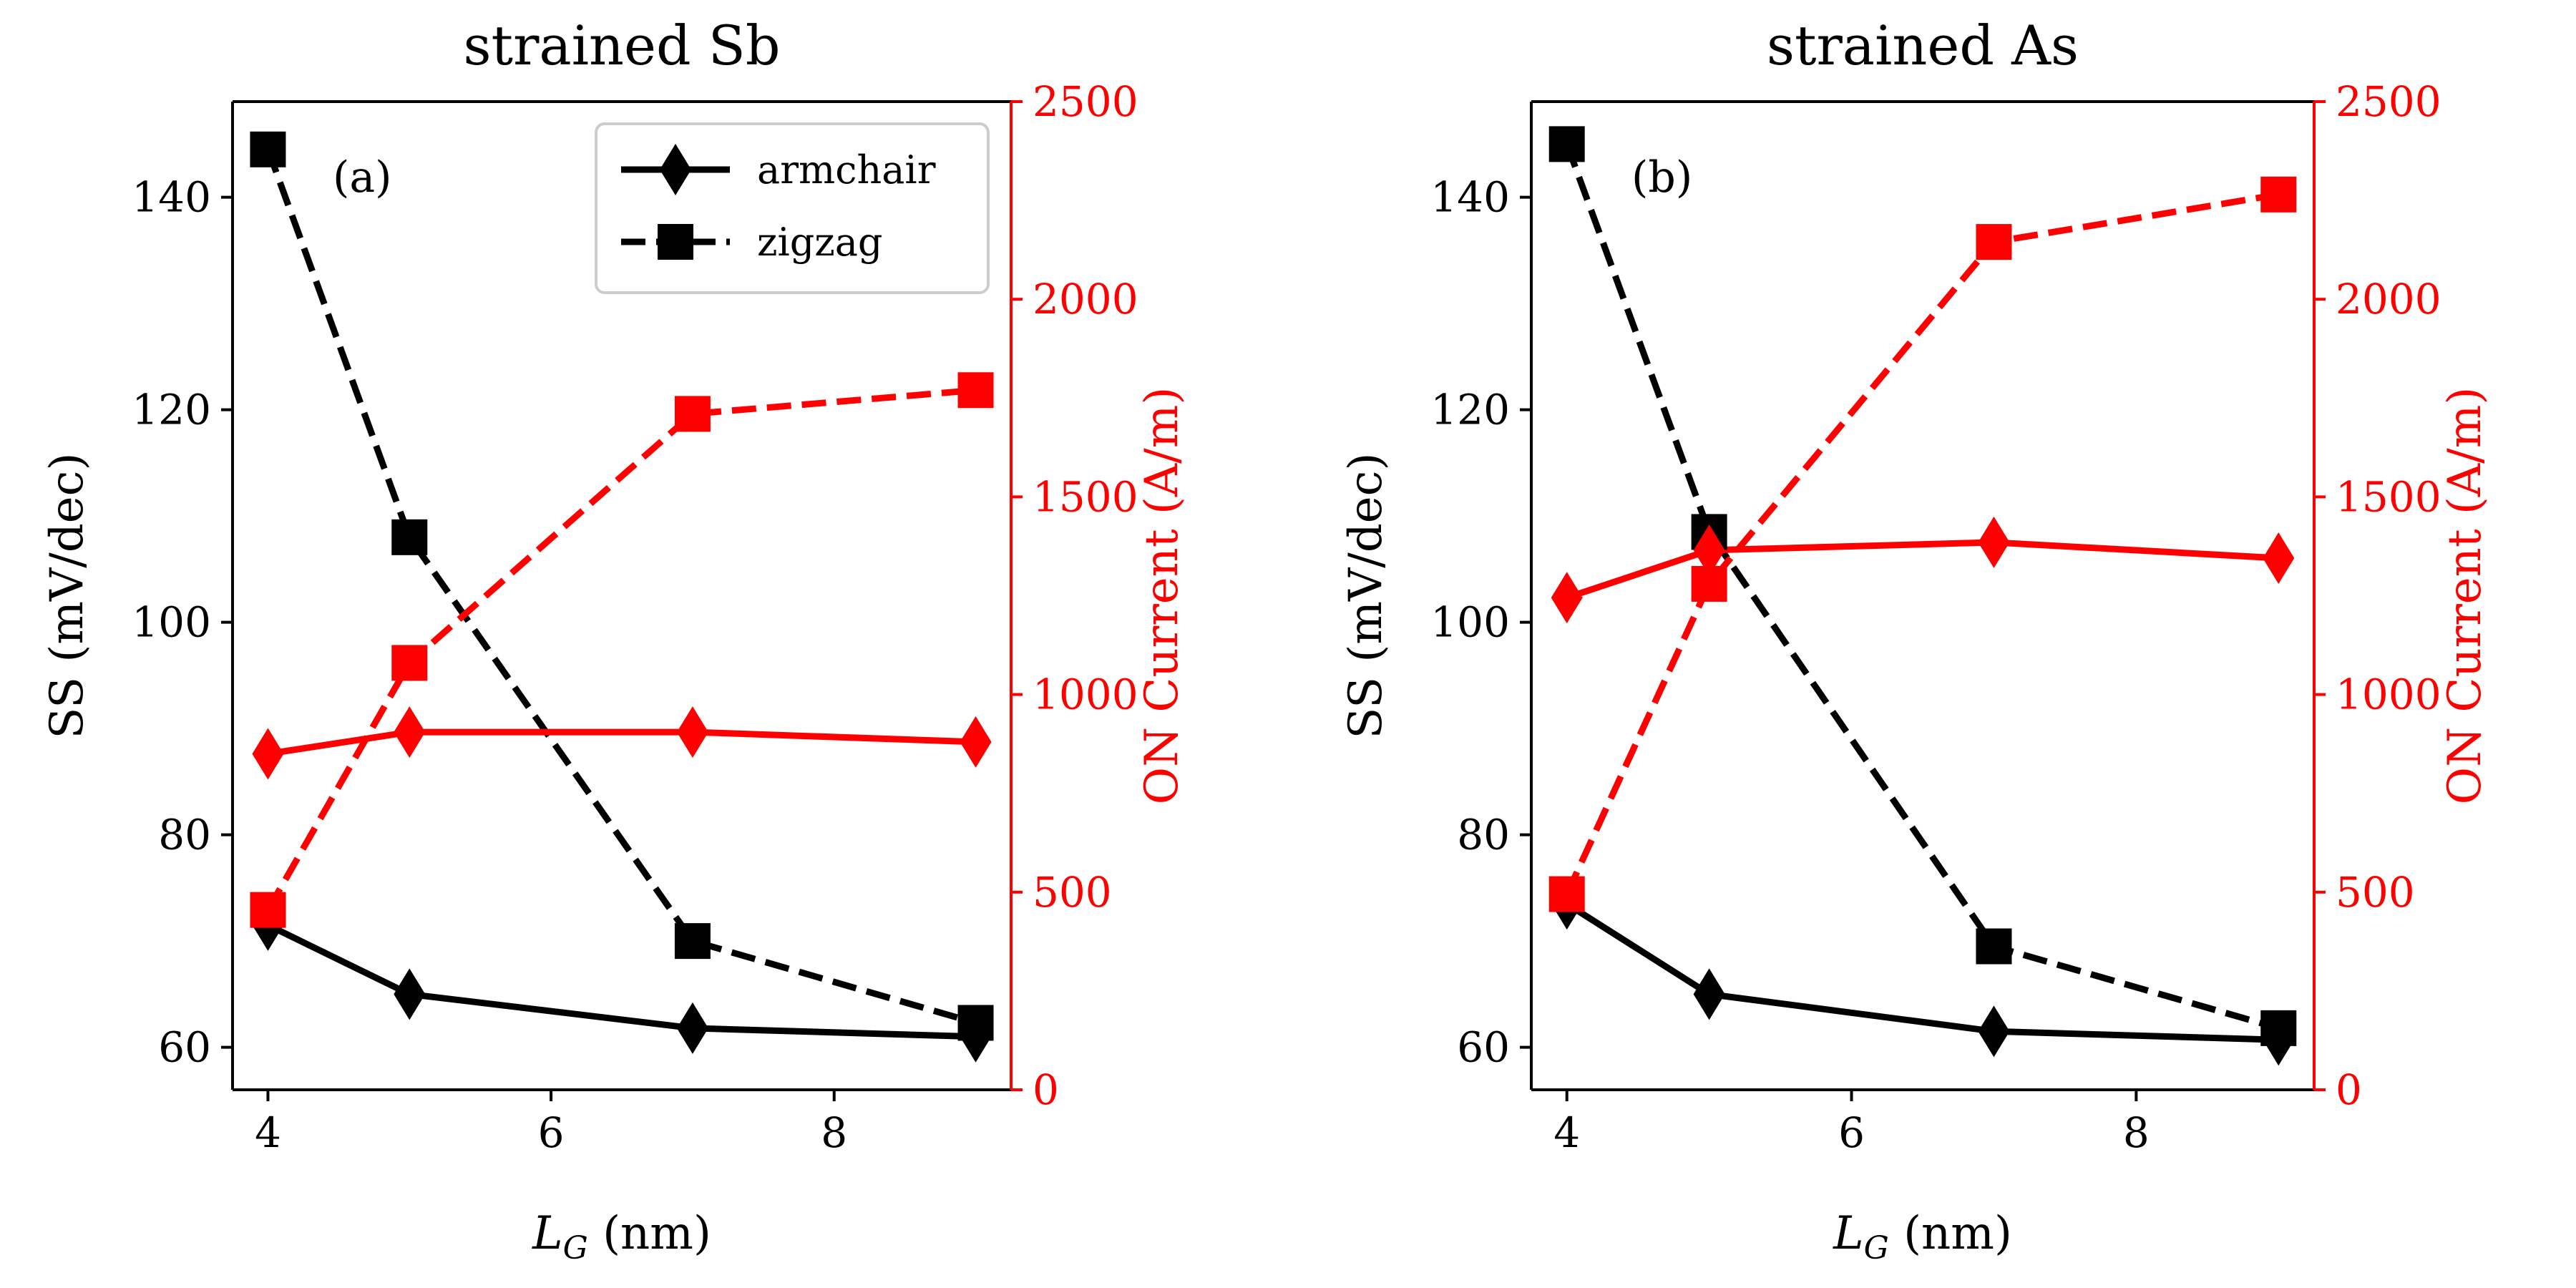 The width and height of the screenshot is (2576, 1288). What do you see at coordinates (820, 242) in the screenshot?
I see `legend-zigzag-label: zigzag` at bounding box center [820, 242].